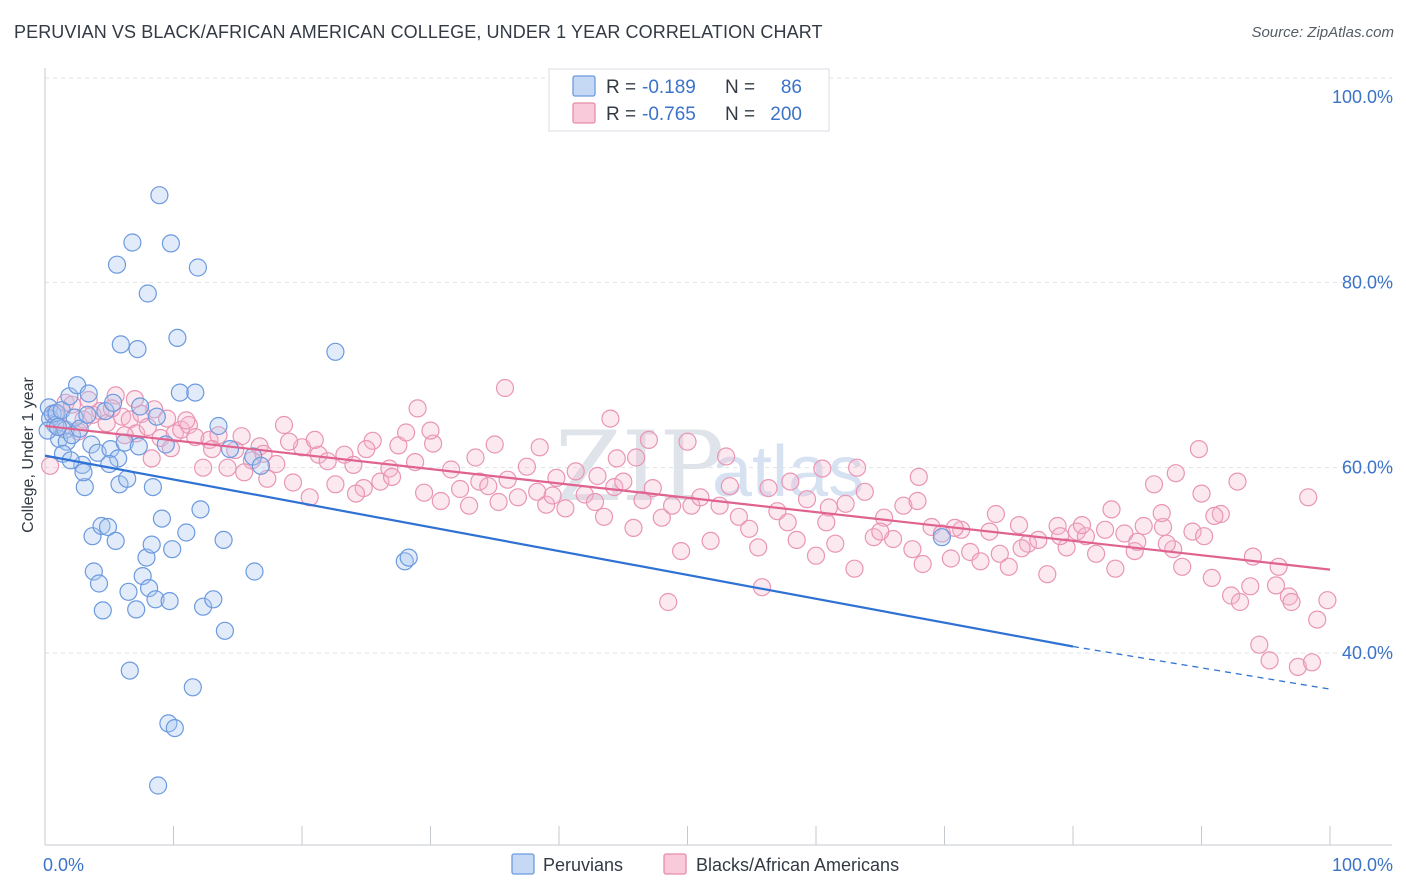  I want to click on y-axis-title: College, Under 1 year, so click(28, 455).